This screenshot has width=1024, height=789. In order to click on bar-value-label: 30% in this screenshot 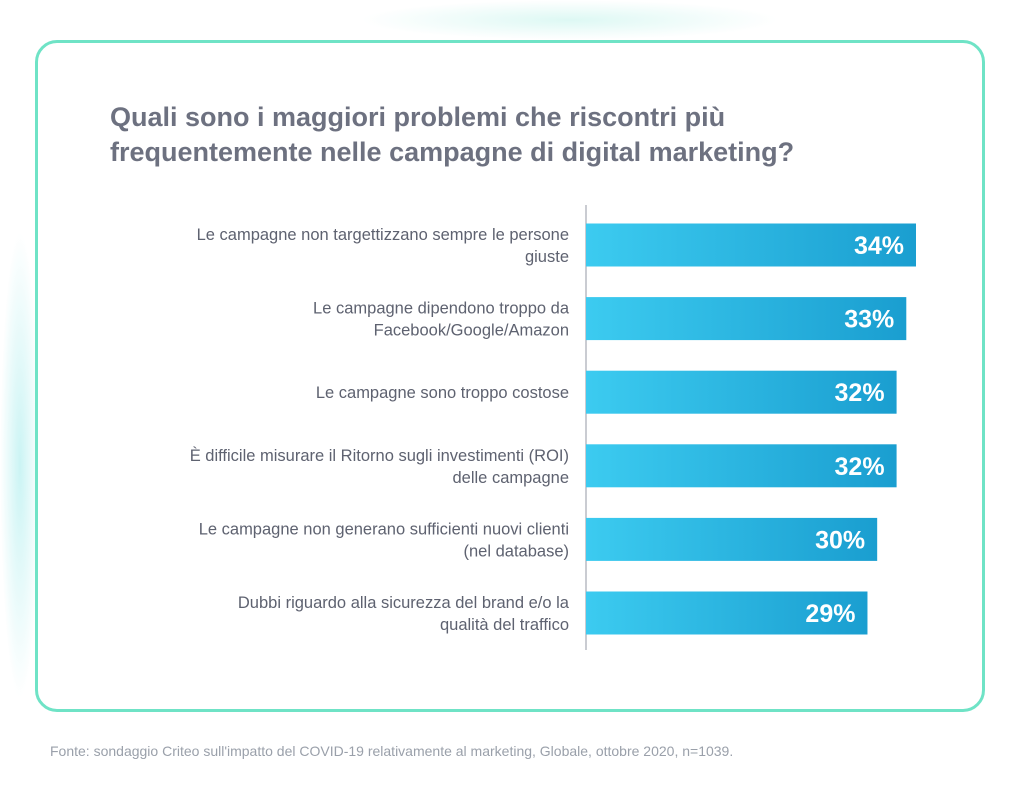, I will do `click(840, 540)`.